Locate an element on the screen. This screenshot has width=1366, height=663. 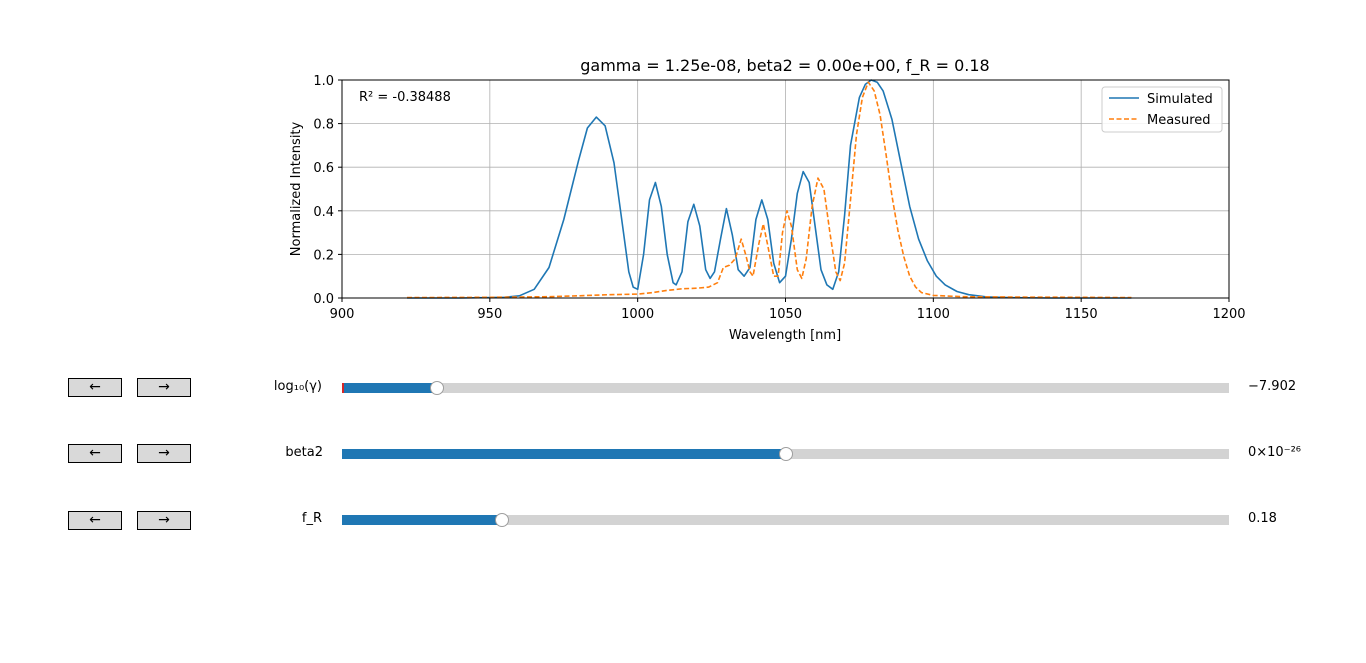
beta2-slider-track is located at coordinates (785, 454).